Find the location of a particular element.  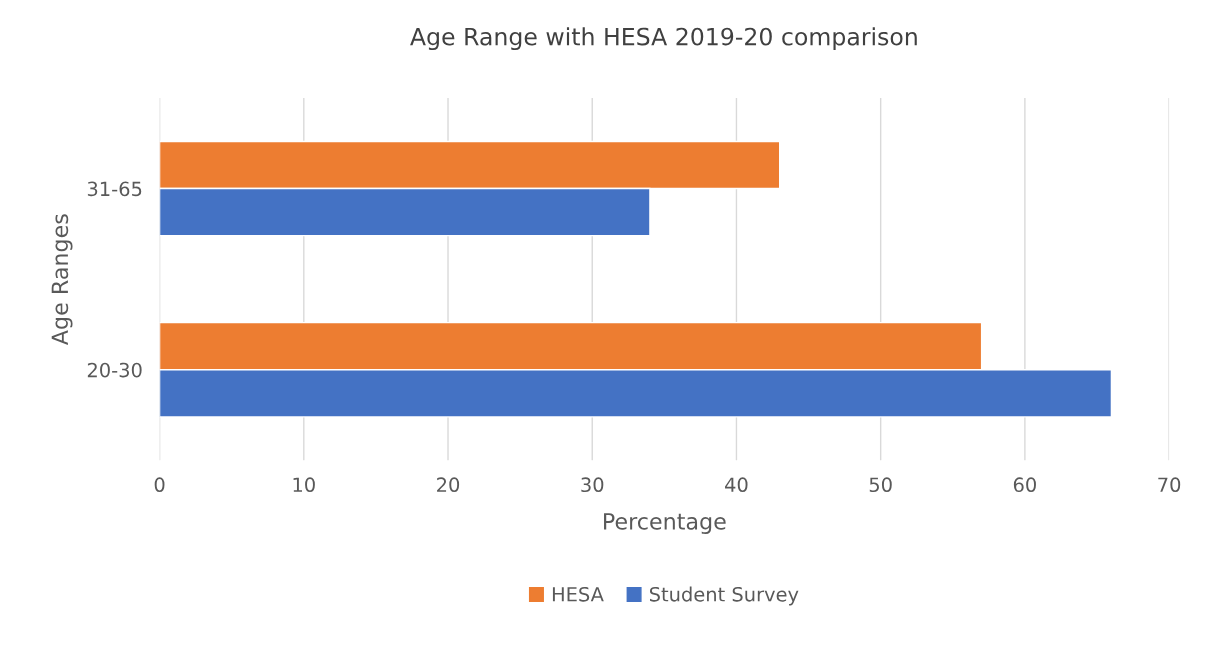

x-tick-label: 40 is located at coordinates (736, 485).